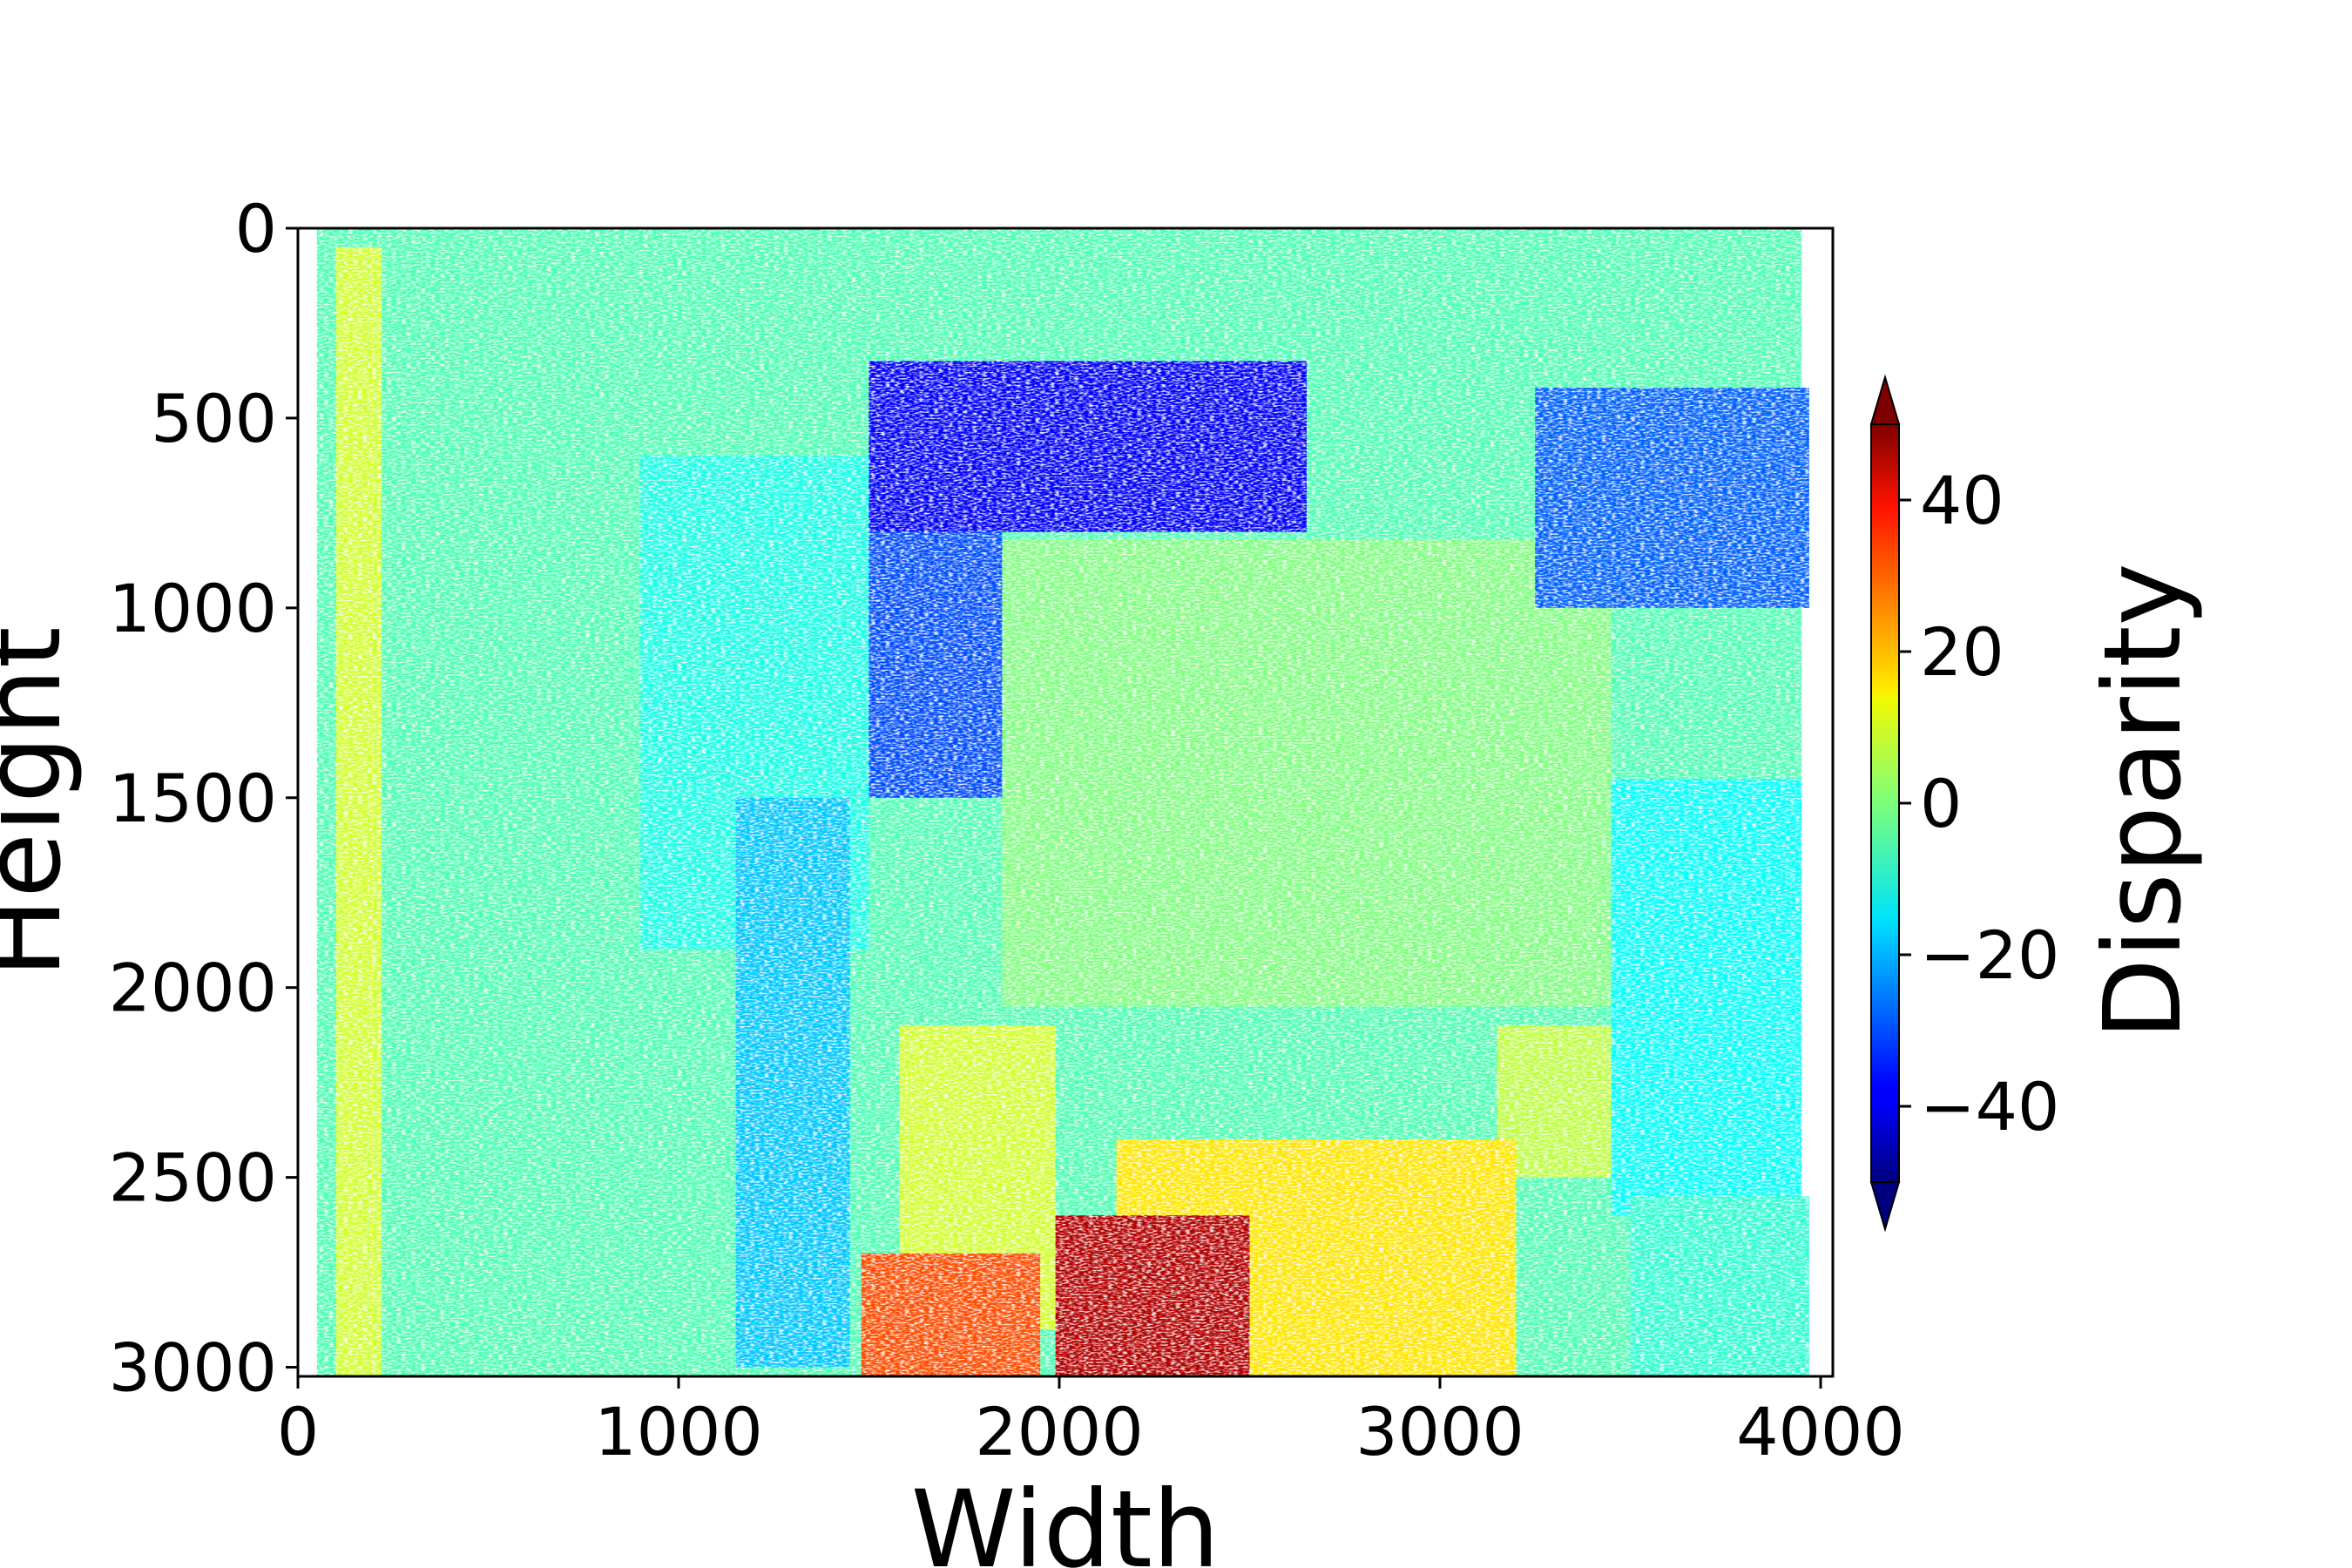  I want to click on y-tick-label: 2500, so click(193, 1178).